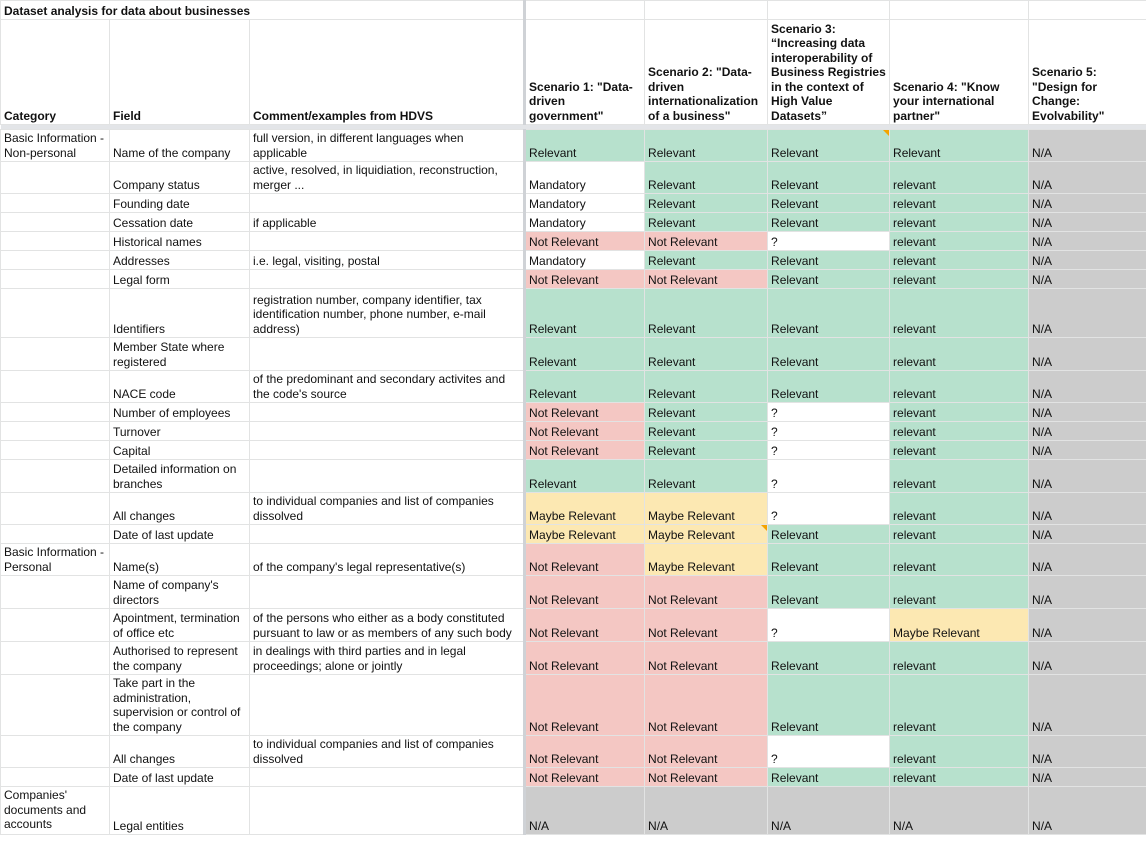  What do you see at coordinates (55, 810) in the screenshot?
I see `category-cell: Companies' documents and accounts` at bounding box center [55, 810].